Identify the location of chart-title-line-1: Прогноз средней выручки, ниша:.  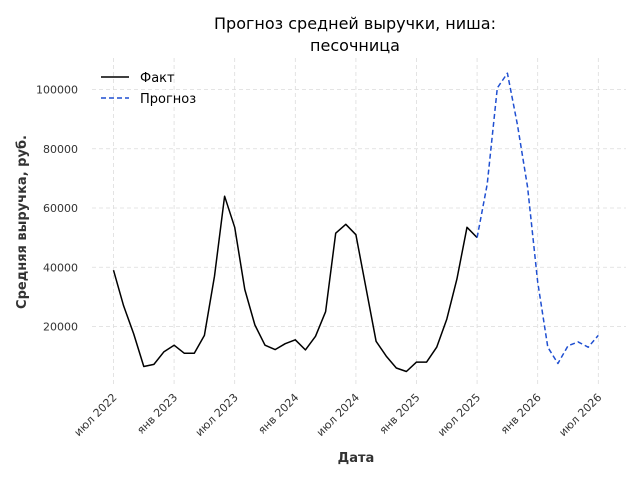
(355, 23).